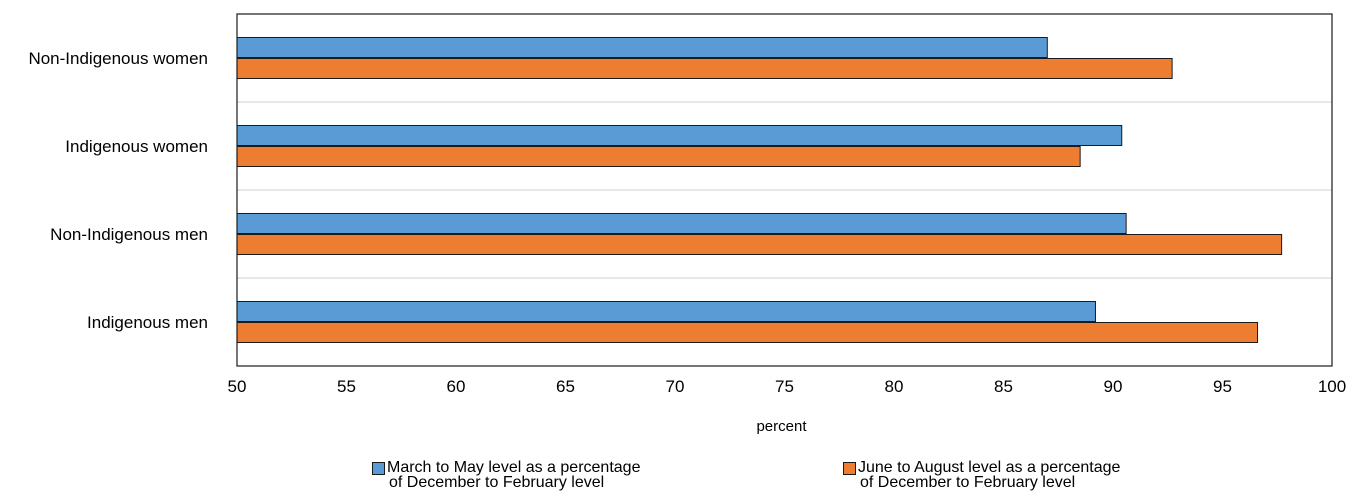 Image resolution: width=1350 pixels, height=498 pixels. Describe the element at coordinates (129, 234) in the screenshot. I see `category-label: Non-Indigenous men` at that location.